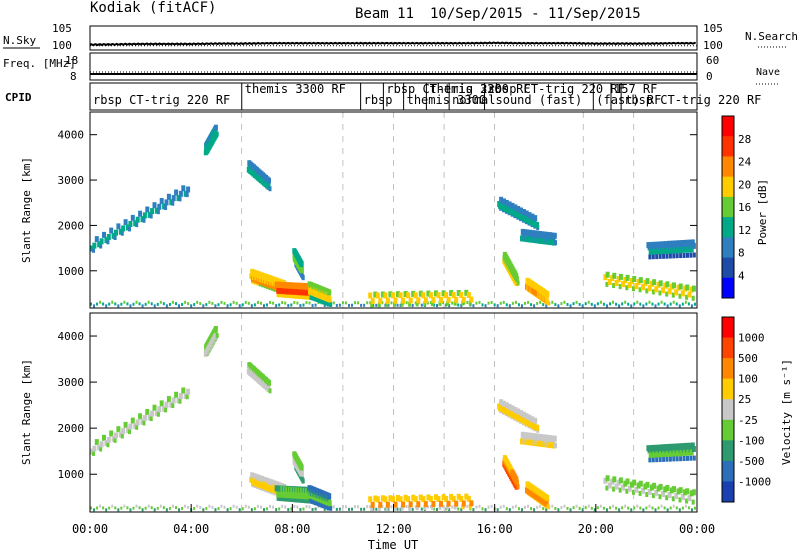 The image size is (800, 554). I want to click on range-tick-label: 3000, so click(71, 382).